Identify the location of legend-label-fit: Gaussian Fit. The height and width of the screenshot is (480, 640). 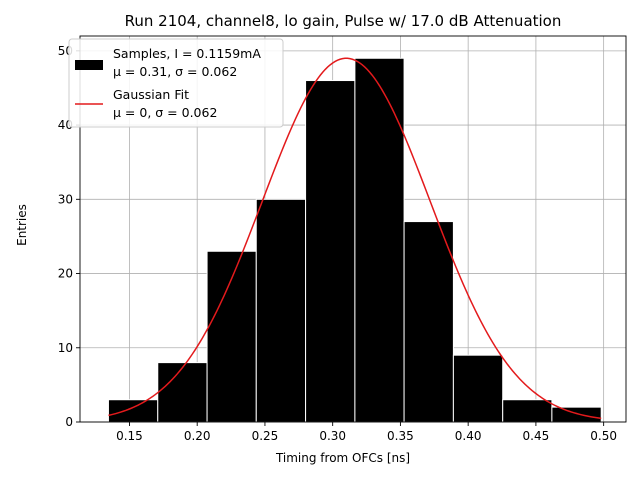
(151, 94).